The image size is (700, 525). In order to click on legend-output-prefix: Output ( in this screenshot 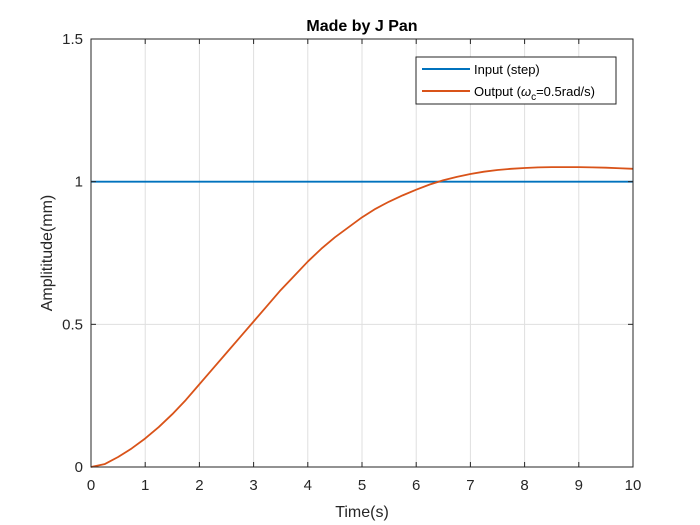, I will do `click(498, 91)`.